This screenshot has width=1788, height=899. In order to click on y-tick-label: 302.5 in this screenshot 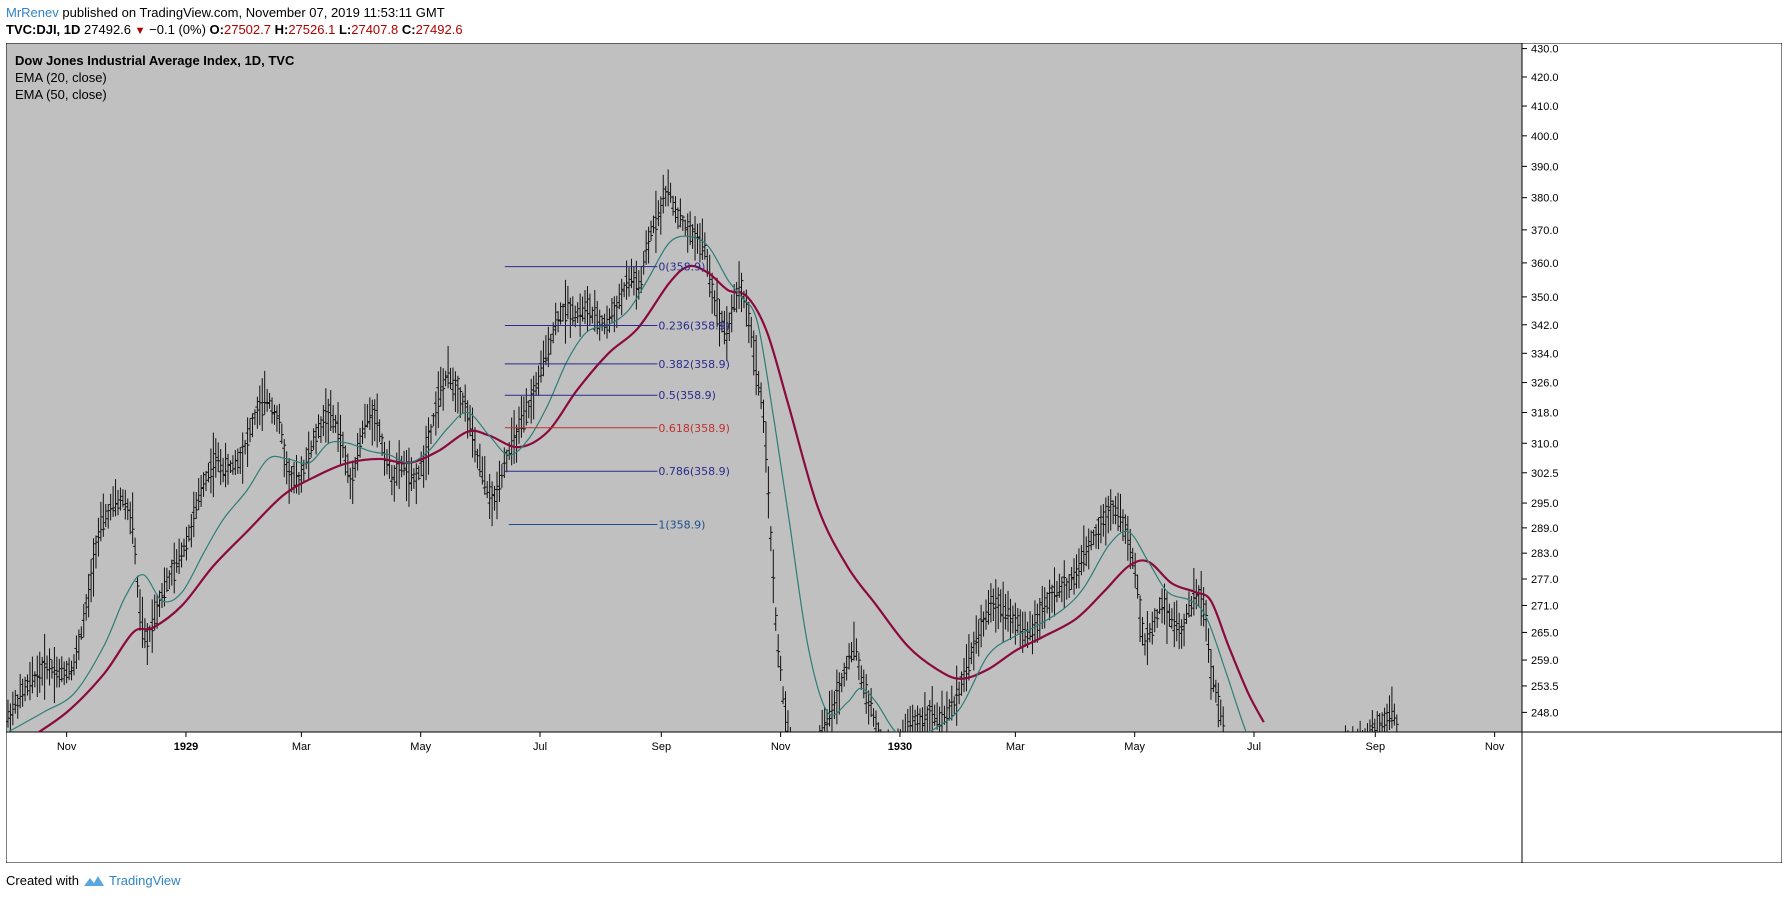, I will do `click(1545, 474)`.